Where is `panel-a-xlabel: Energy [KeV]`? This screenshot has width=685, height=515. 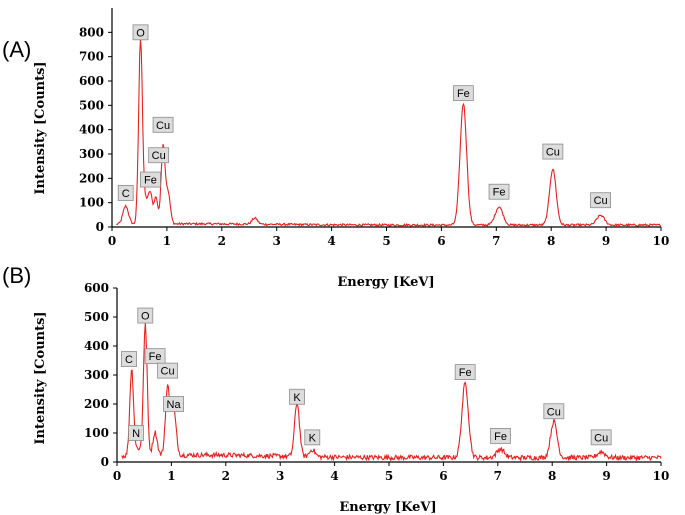 panel-a-xlabel: Energy [KeV] is located at coordinates (385, 282).